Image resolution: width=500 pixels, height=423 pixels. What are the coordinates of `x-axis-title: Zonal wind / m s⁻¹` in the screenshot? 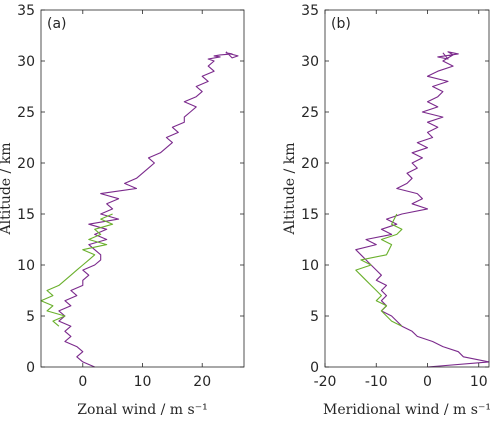 It's located at (142, 410).